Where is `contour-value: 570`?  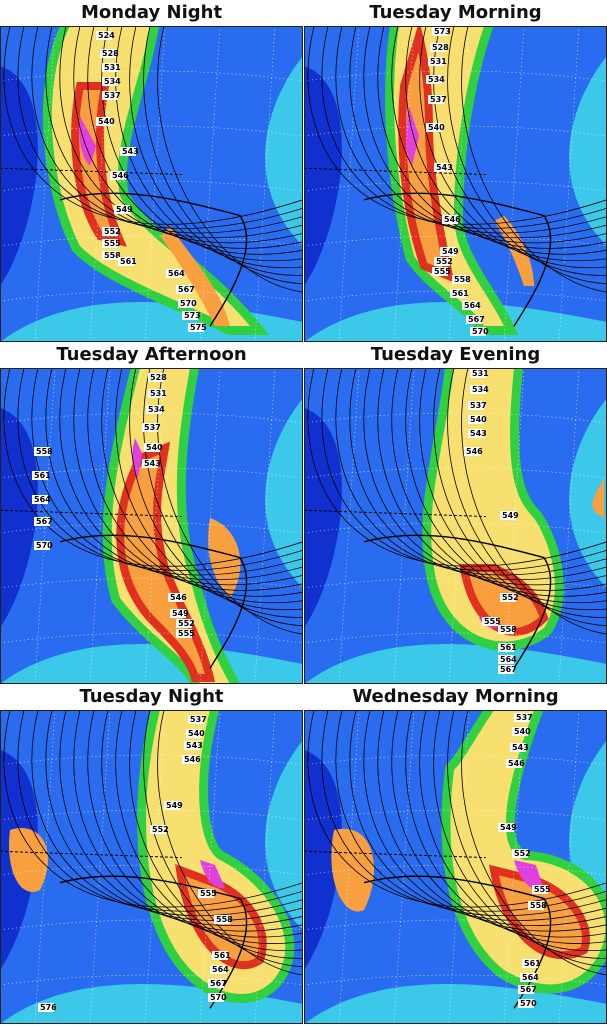
contour-value: 570 is located at coordinates (188, 303).